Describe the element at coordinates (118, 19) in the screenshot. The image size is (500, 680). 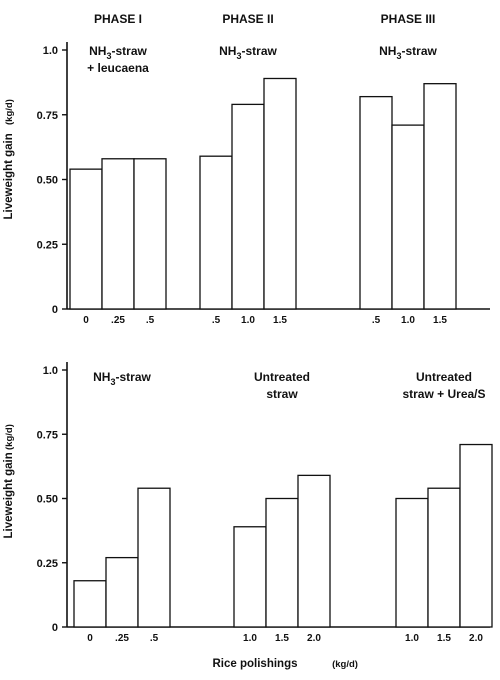
I see `phase-label: PHASE I` at that location.